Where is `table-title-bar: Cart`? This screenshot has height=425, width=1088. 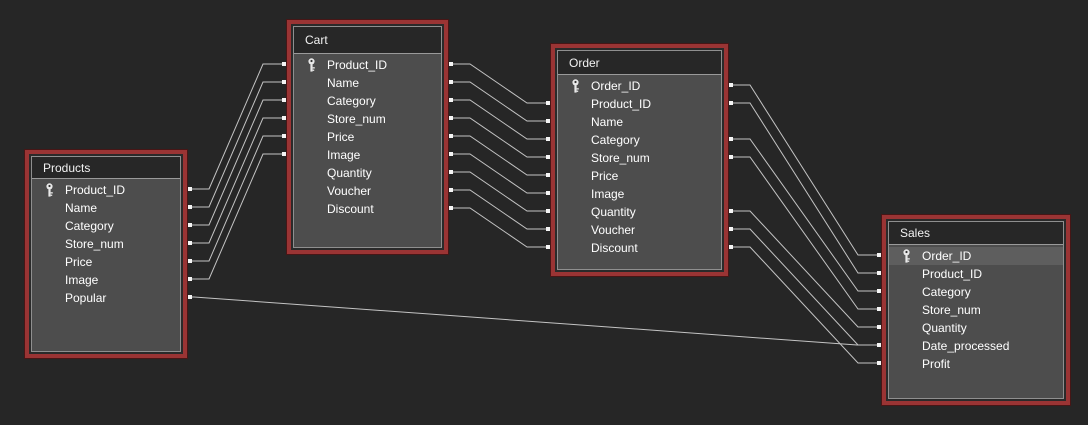
table-title-bar: Cart is located at coordinates (367, 40).